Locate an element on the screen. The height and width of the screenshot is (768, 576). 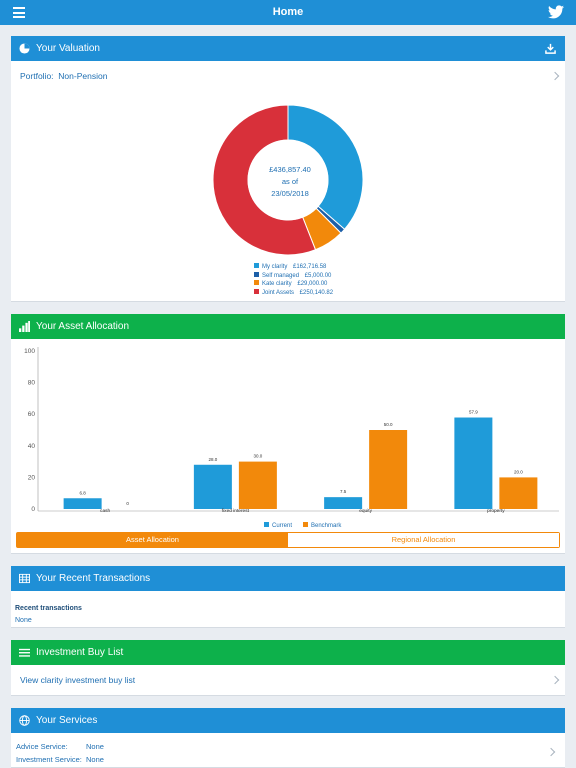
advice-value: None is located at coordinates (95, 746).